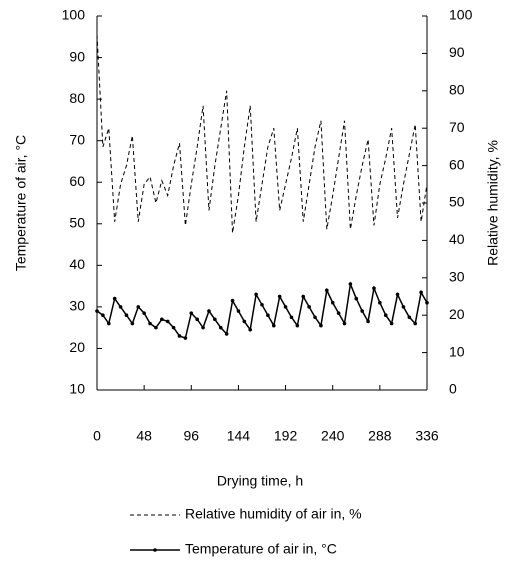  I want to click on y-tick-label: 100, so click(74, 15).